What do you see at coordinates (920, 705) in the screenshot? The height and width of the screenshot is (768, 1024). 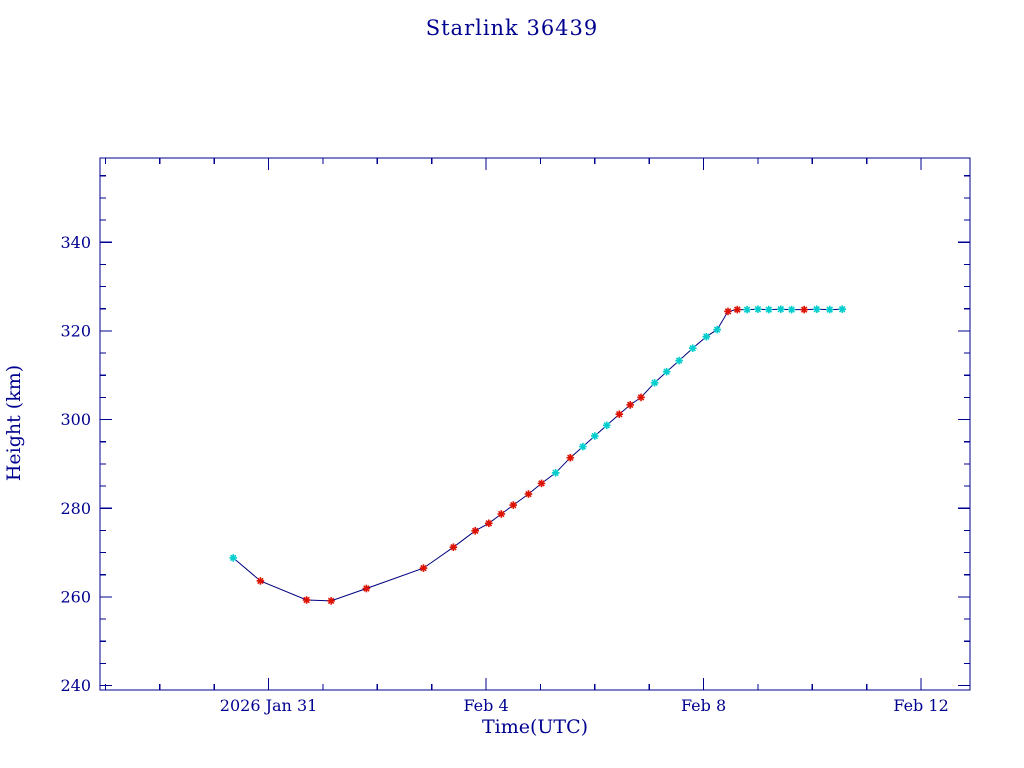 I see `x-tick-label: Feb 12` at bounding box center [920, 705].